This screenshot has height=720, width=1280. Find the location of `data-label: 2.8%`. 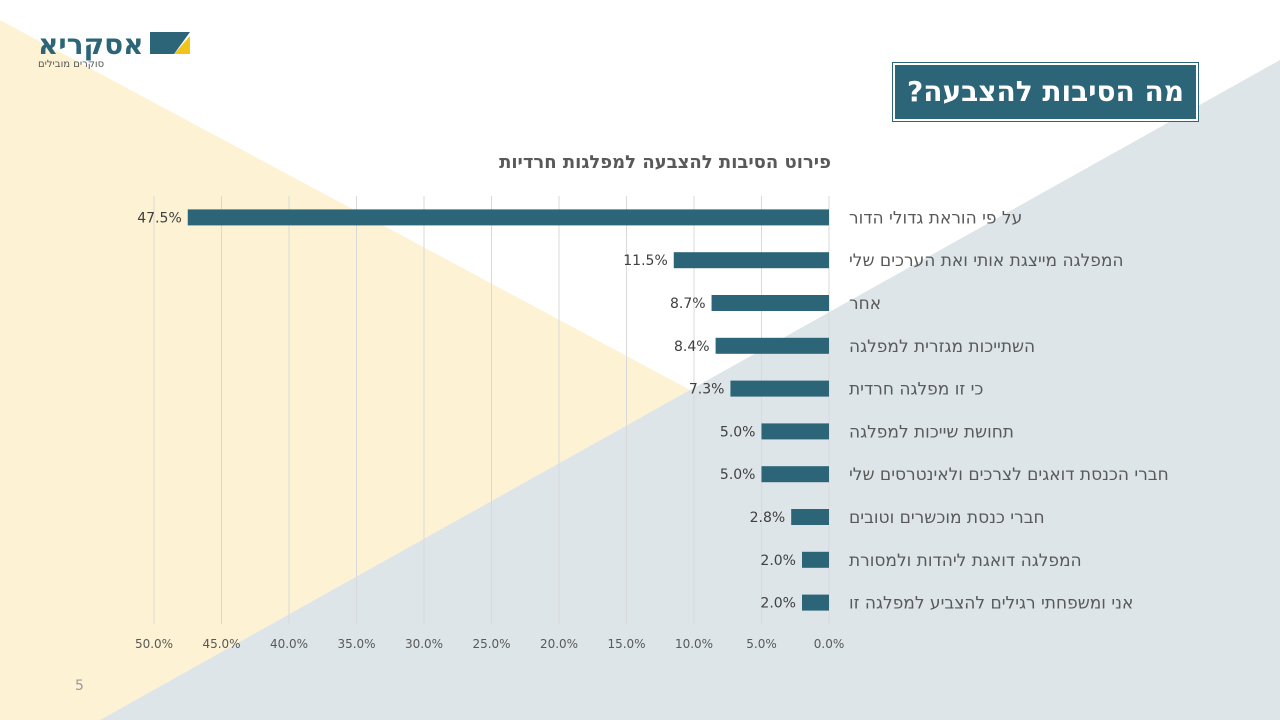

data-label: 2.8% is located at coordinates (768, 518).